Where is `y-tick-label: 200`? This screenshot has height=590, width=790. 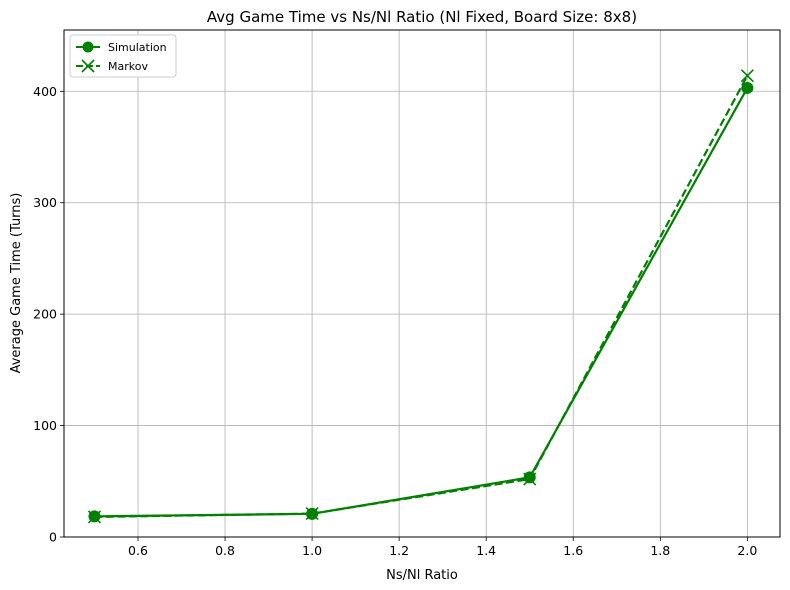
y-tick-label: 200 is located at coordinates (45, 314).